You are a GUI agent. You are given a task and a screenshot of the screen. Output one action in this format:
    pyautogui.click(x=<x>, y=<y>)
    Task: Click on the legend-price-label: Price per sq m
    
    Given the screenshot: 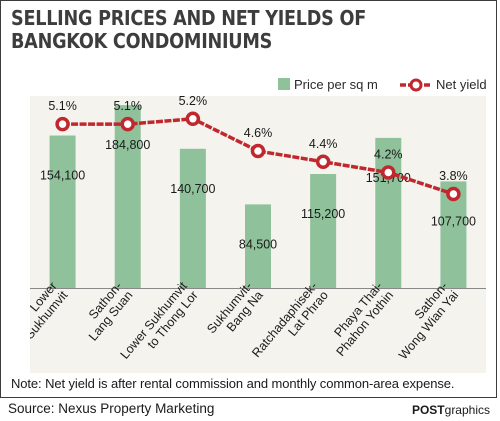 What is the action you would take?
    pyautogui.click(x=336, y=84)
    